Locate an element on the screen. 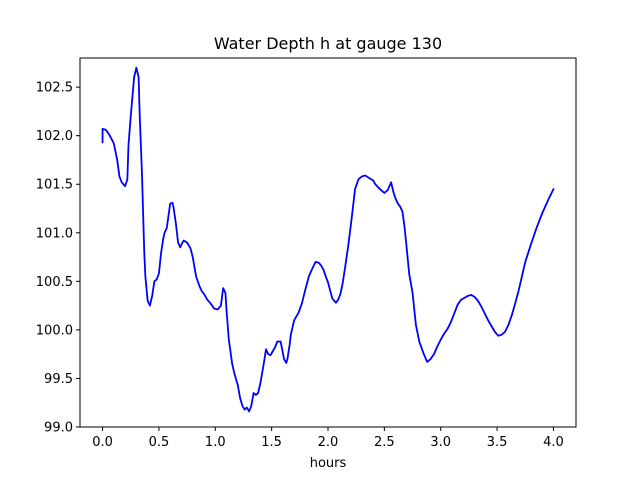  x-tick-label: 0.5 is located at coordinates (159, 442).